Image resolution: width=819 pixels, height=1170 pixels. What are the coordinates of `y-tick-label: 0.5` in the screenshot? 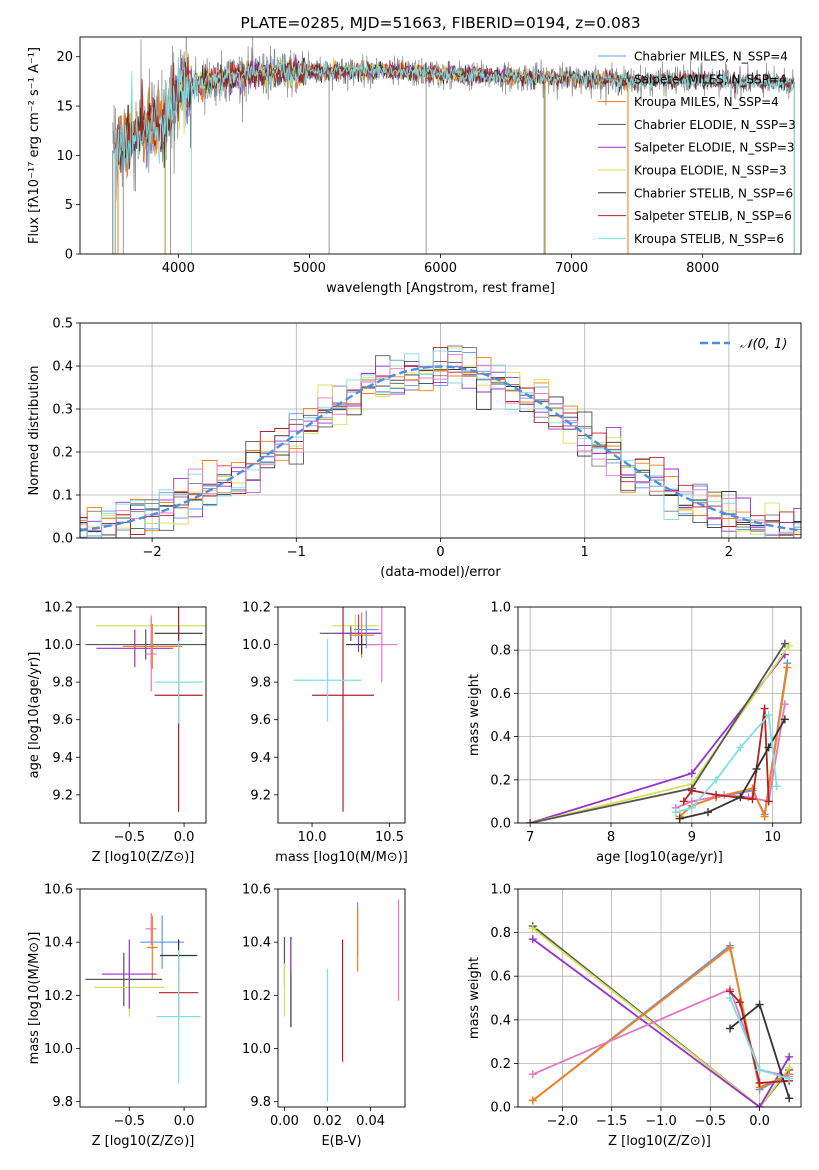 It's located at (62, 324).